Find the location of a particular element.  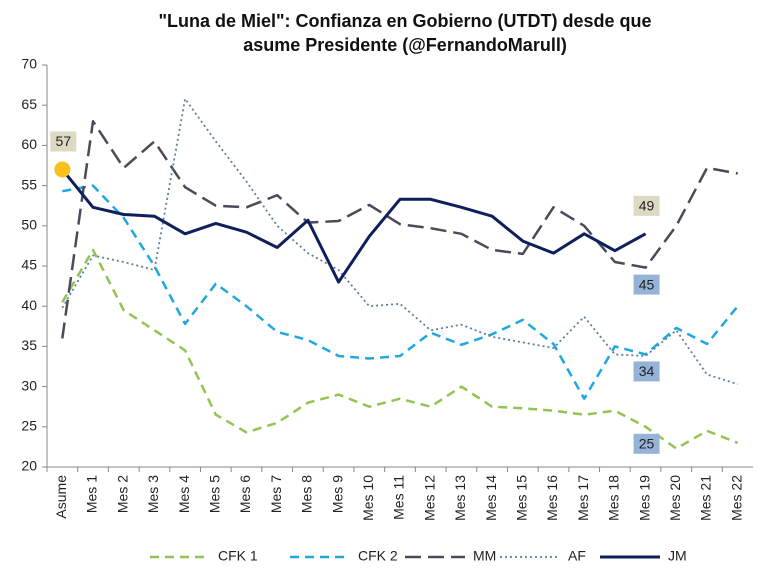

legend-label: JM is located at coordinates (677, 556).